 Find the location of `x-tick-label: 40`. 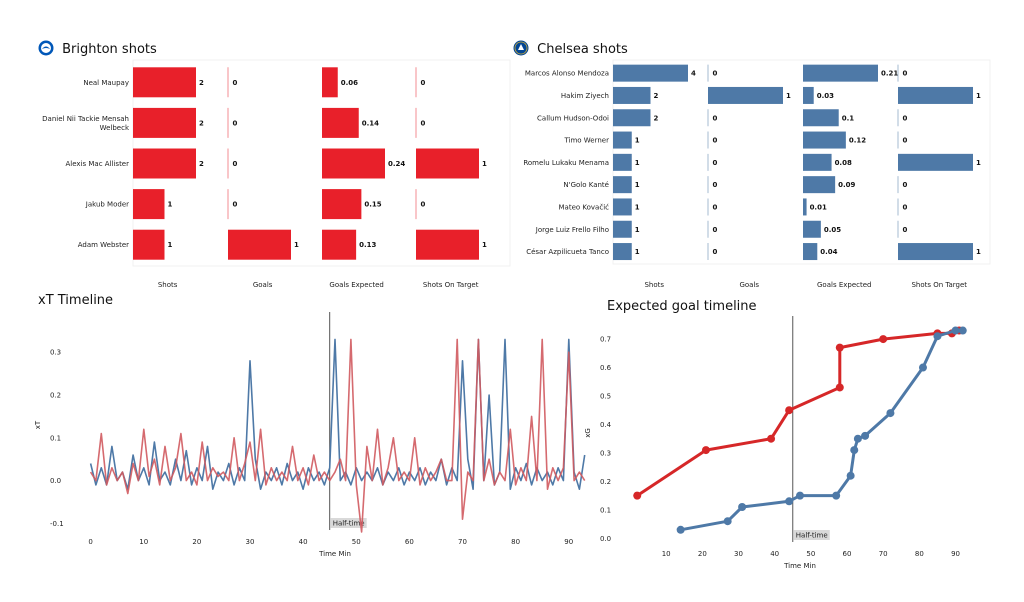

x-tick-label: 40 is located at coordinates (303, 542).